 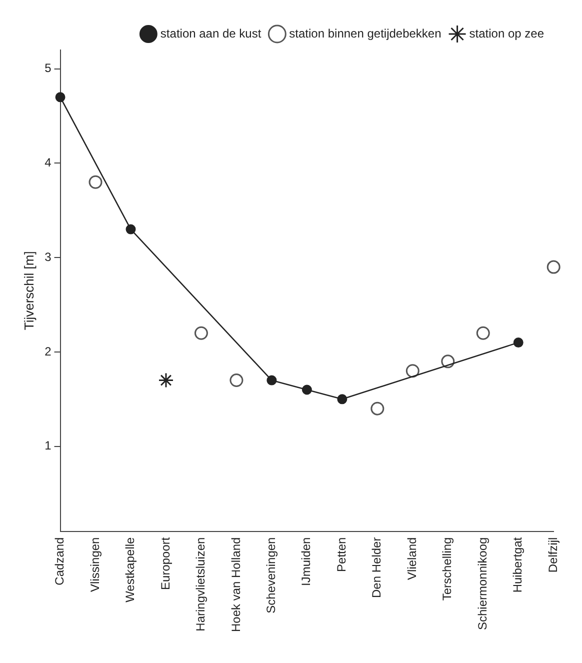 I want to click on x-tick-label: Den Helder, so click(x=377, y=567).